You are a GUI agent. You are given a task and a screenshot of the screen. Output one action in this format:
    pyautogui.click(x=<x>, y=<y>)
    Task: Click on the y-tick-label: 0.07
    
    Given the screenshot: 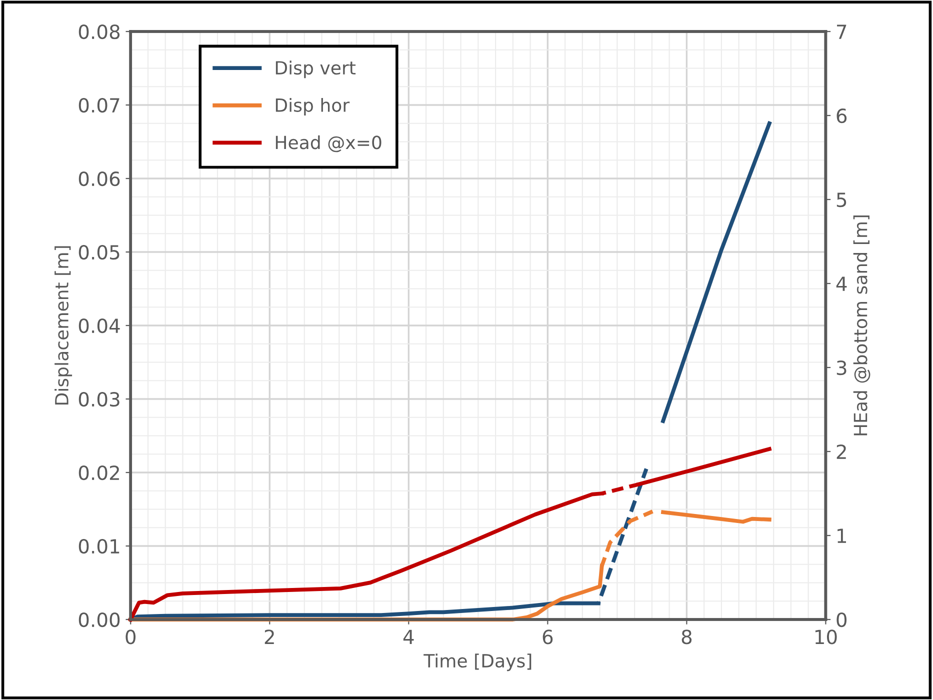 What is the action you would take?
    pyautogui.click(x=99, y=105)
    